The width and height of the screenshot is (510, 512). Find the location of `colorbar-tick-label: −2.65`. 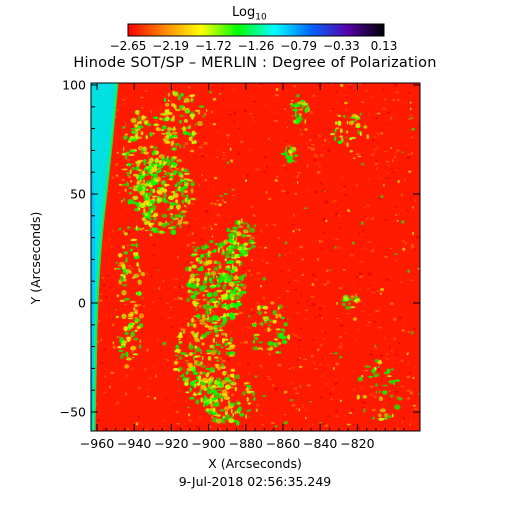

colorbar-tick-label: −2.65 is located at coordinates (128, 46).